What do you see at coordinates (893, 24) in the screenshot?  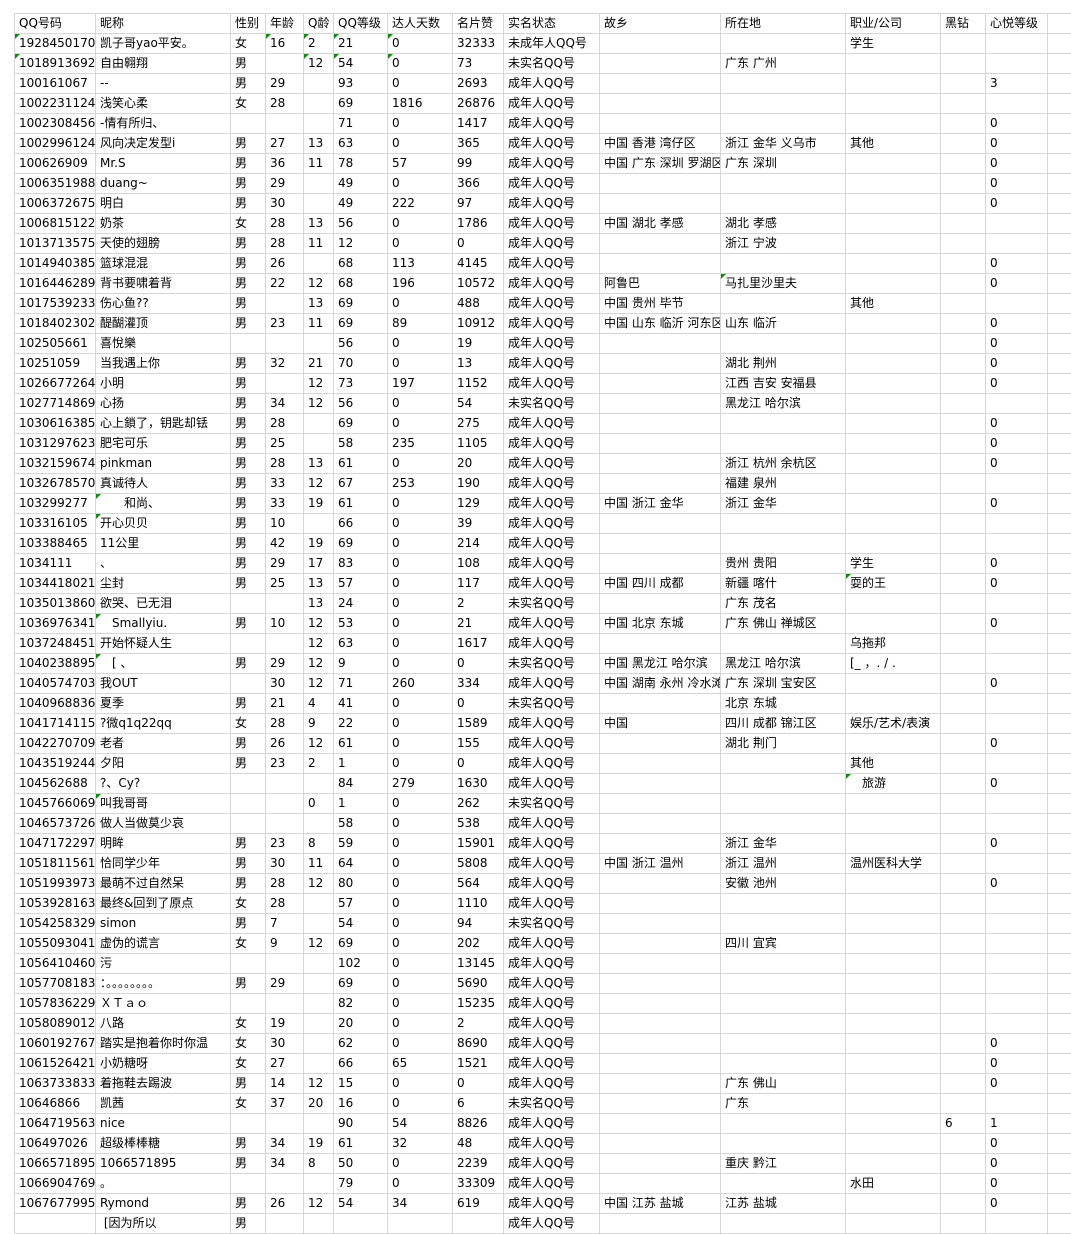 I see `header-cell-job: 职业/公司` at bounding box center [893, 24].